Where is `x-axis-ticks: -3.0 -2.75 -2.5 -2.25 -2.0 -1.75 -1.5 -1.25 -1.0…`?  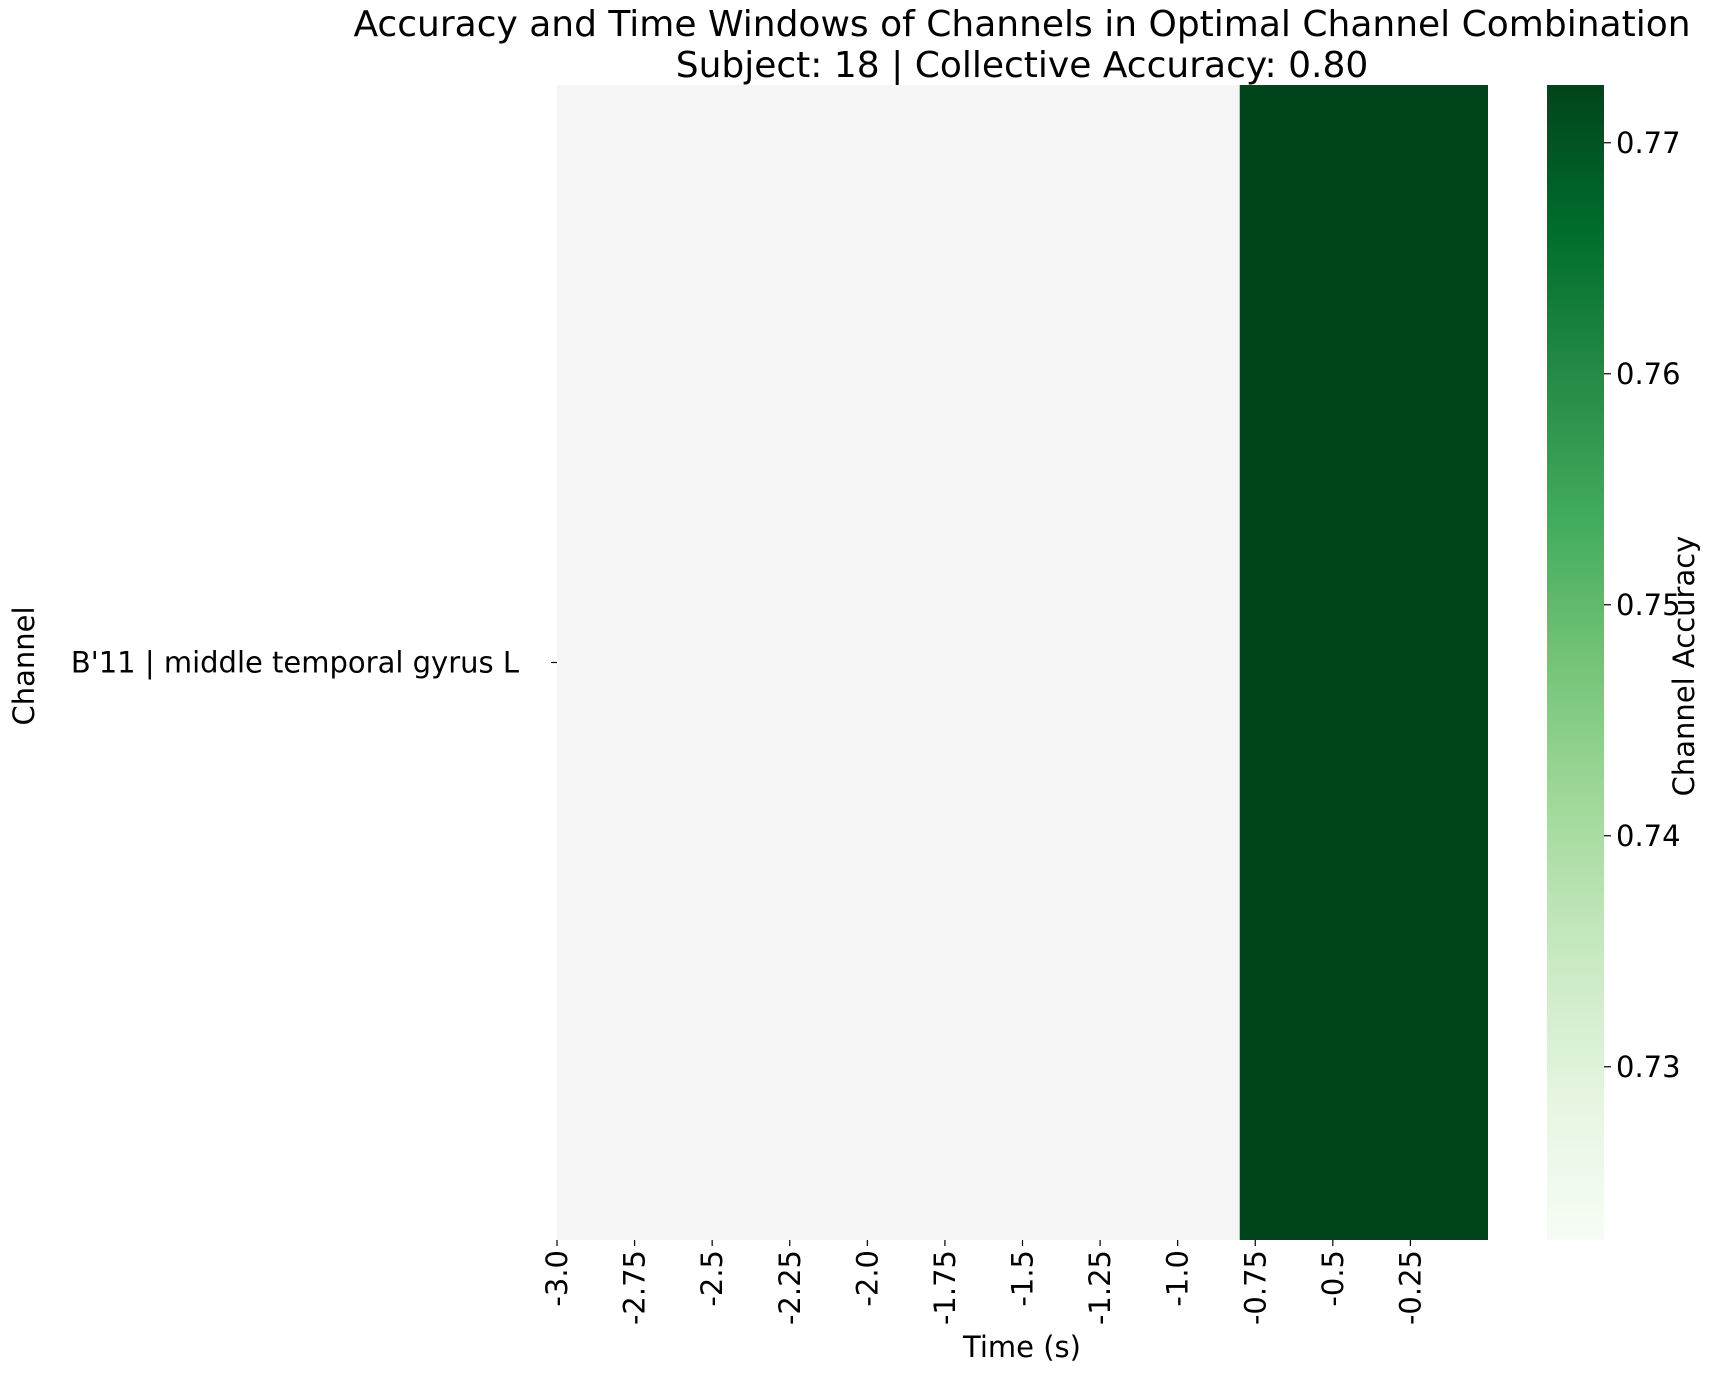 x-axis-ticks: -3.0 -2.75 -2.5 -2.25 -2.0 -1.75 -1.5 -1.25 -1.0… is located at coordinates (983, 1282).